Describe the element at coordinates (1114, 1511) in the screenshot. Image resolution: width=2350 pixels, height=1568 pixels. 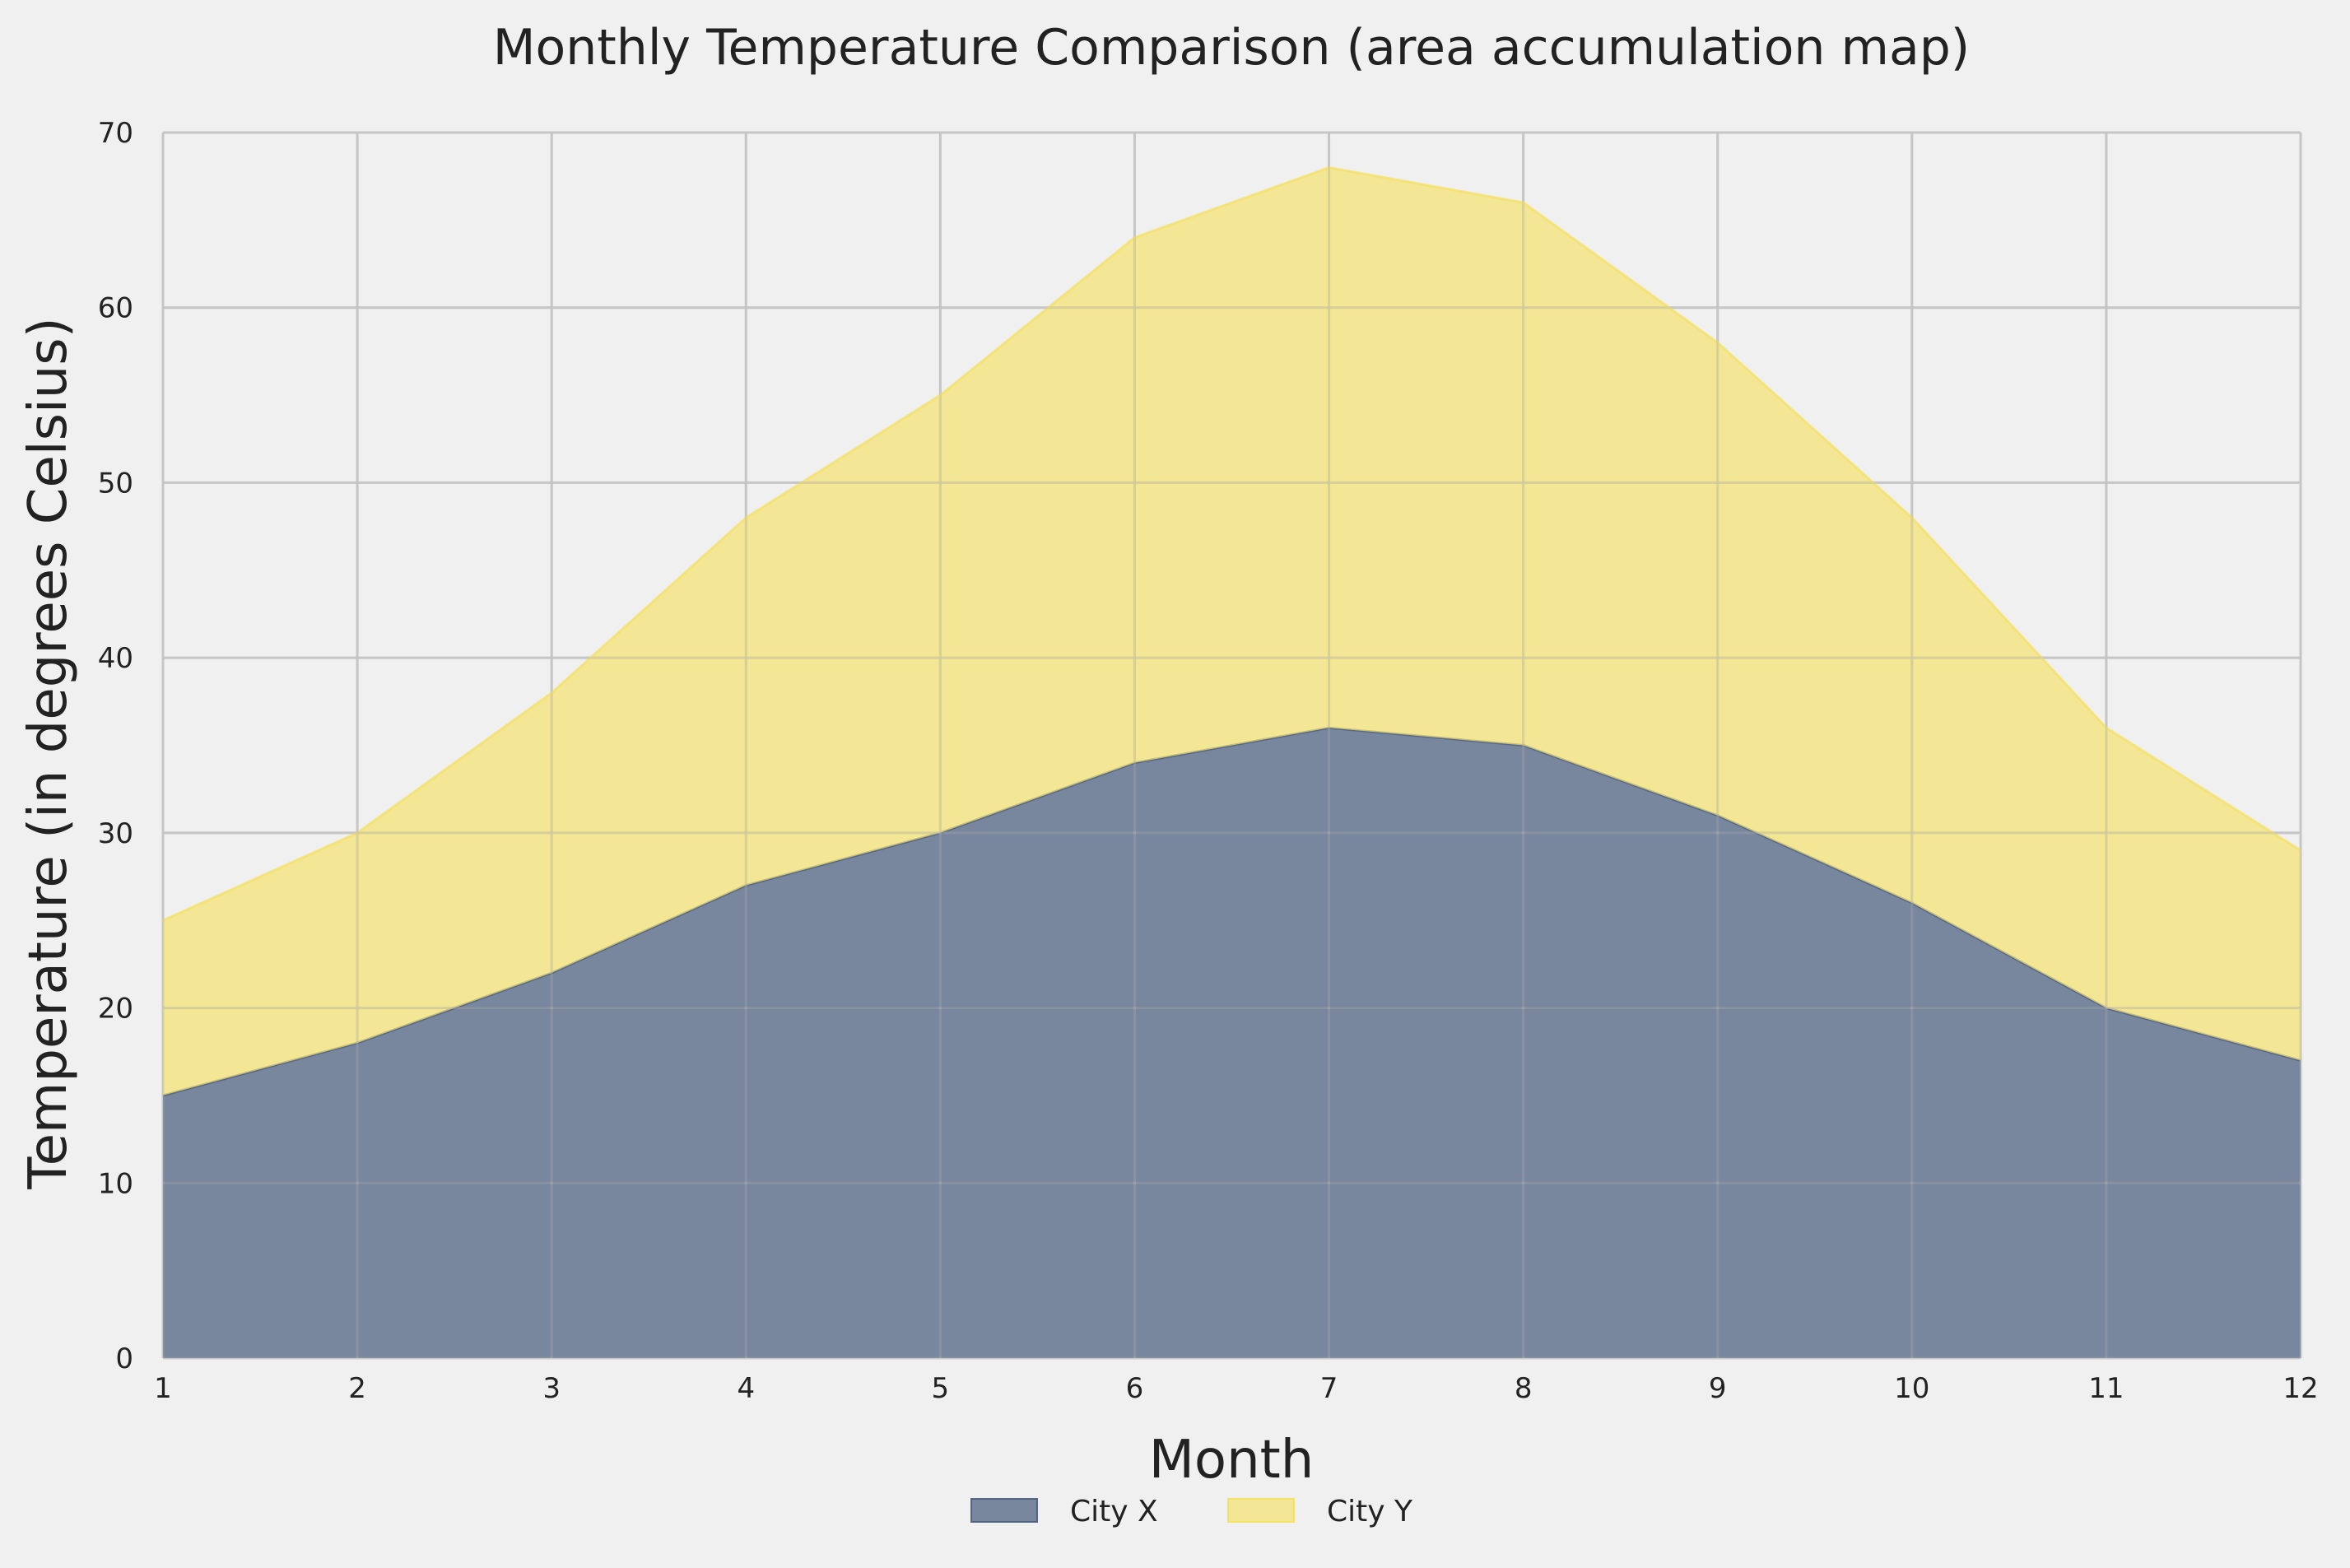
I see `legend-label-city-x: City X` at that location.